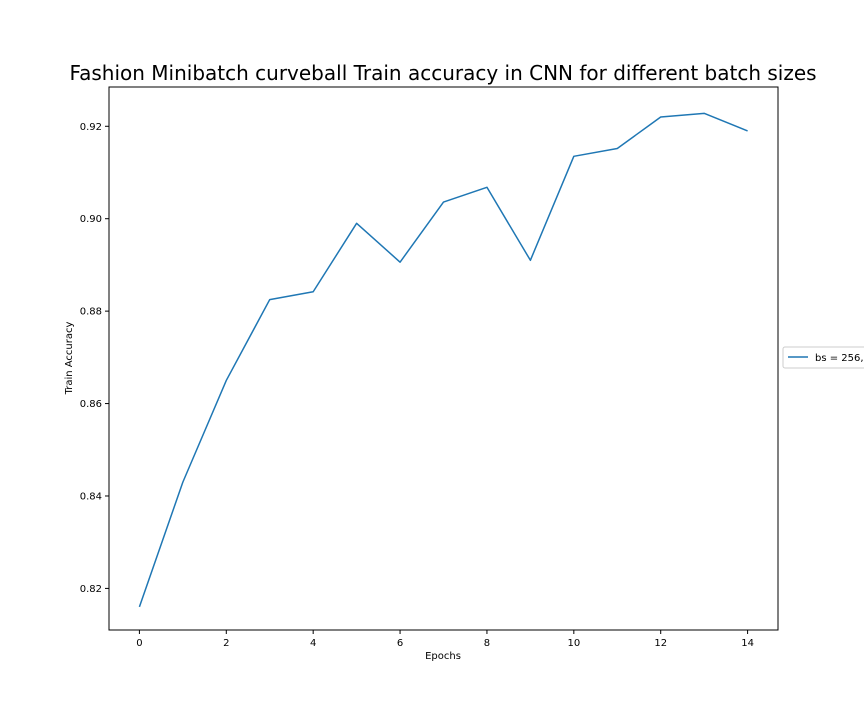  I want to click on x-axis: 0 2 4 6 8 10 12 14, so click(445, 639).